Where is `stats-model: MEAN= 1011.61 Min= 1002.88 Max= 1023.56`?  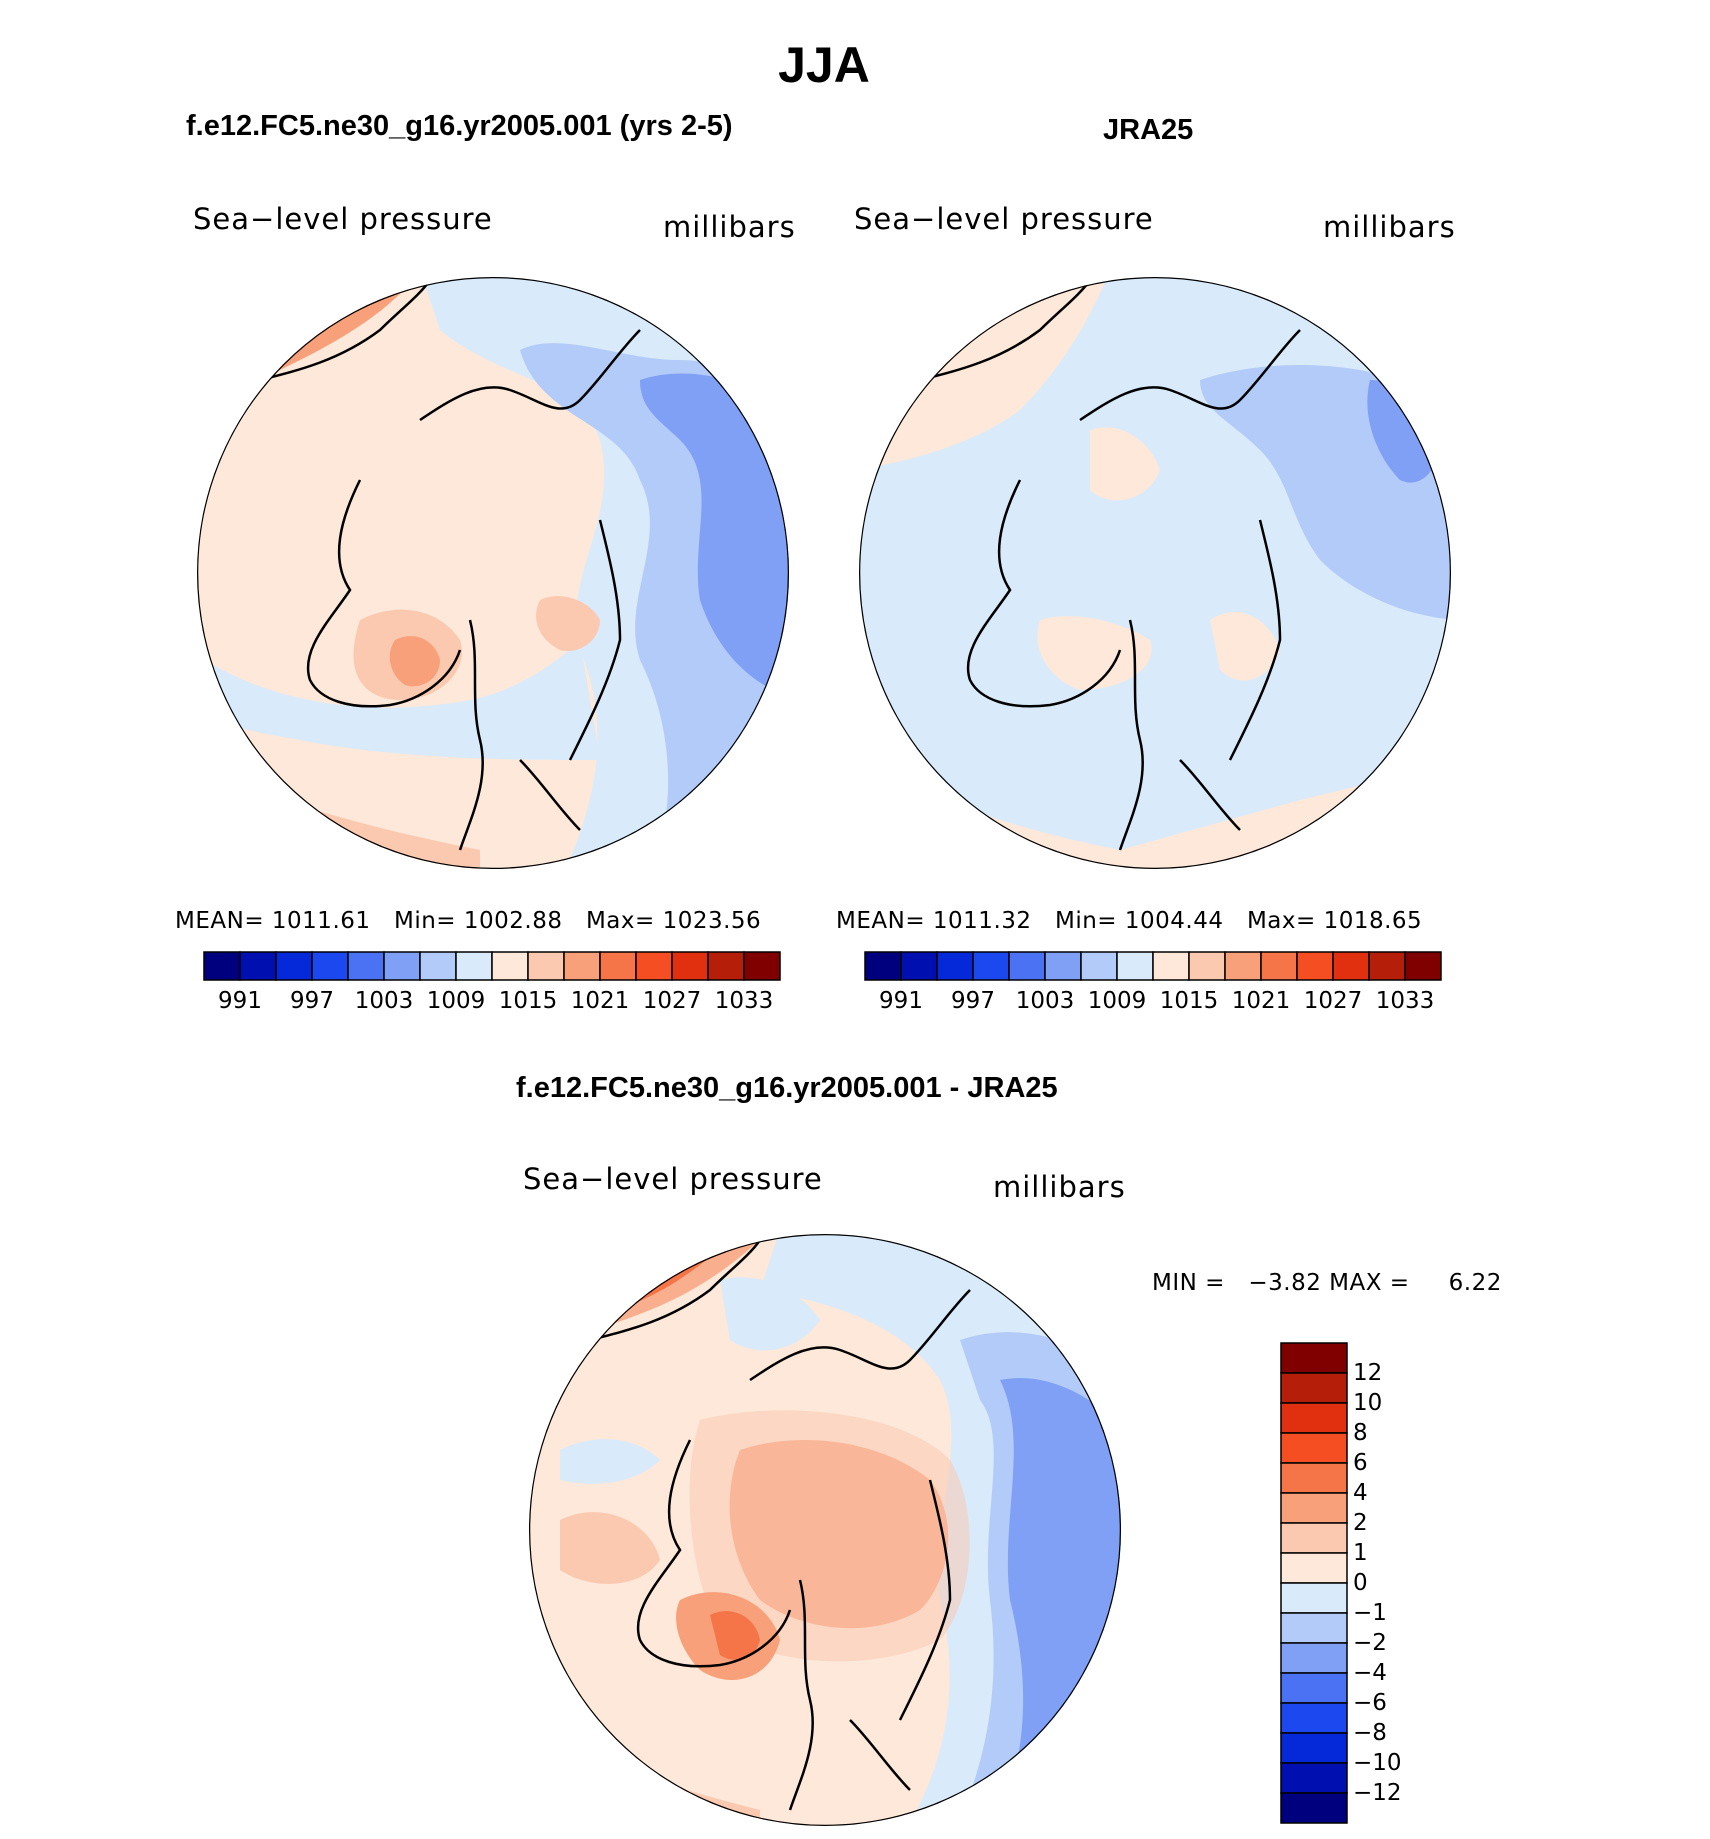
stats-model: MEAN= 1011.61 Min= 1002.88 Max= 1023.56 is located at coordinates (468, 921).